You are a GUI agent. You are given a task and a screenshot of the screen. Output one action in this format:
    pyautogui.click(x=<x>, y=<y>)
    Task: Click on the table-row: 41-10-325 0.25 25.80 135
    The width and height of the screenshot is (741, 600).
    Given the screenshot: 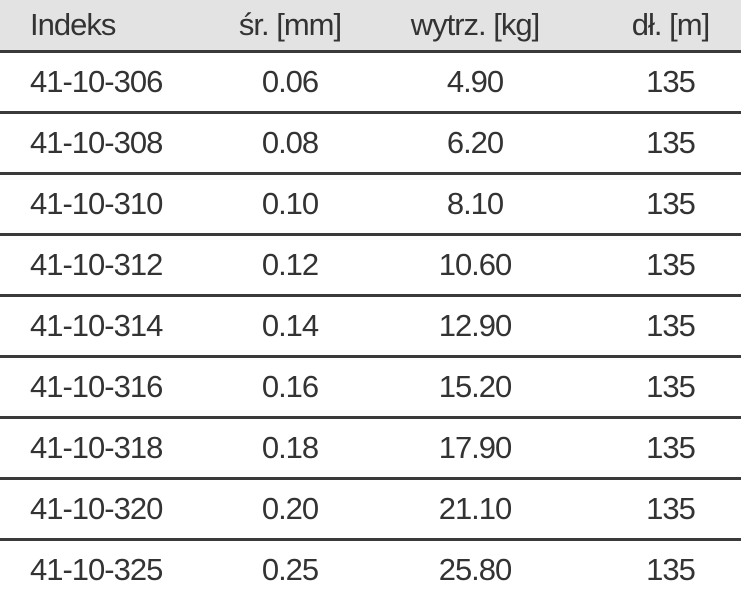 What is the action you would take?
    pyautogui.click(x=370, y=568)
    